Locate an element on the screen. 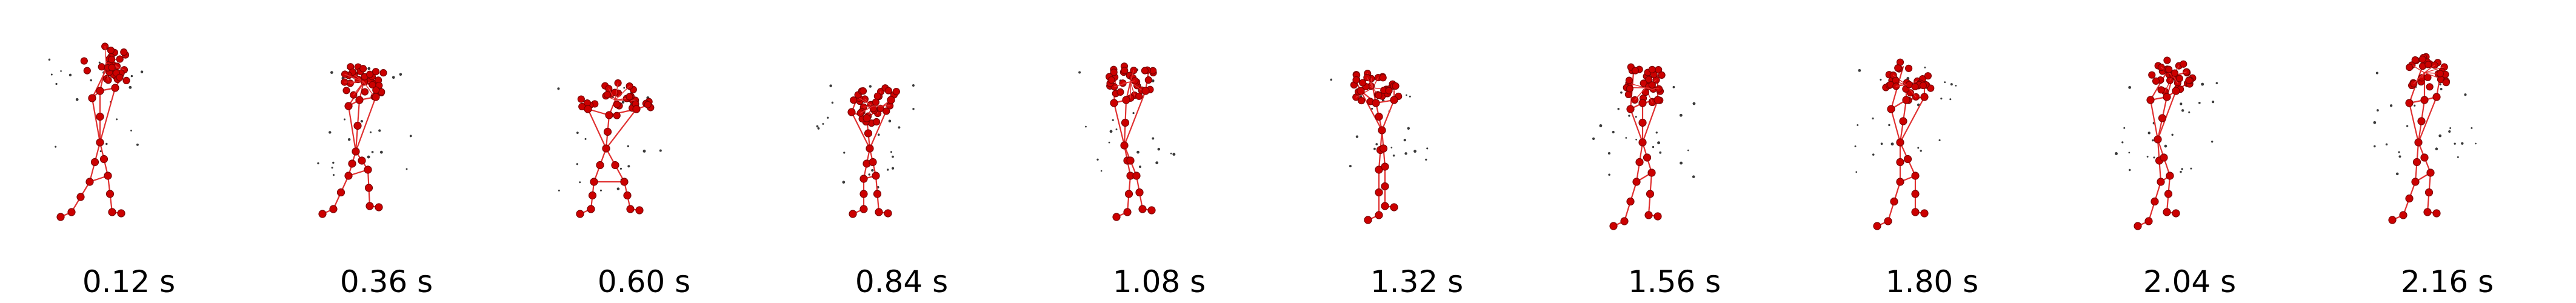  right-knee-joint is located at coordinates (2430, 172).